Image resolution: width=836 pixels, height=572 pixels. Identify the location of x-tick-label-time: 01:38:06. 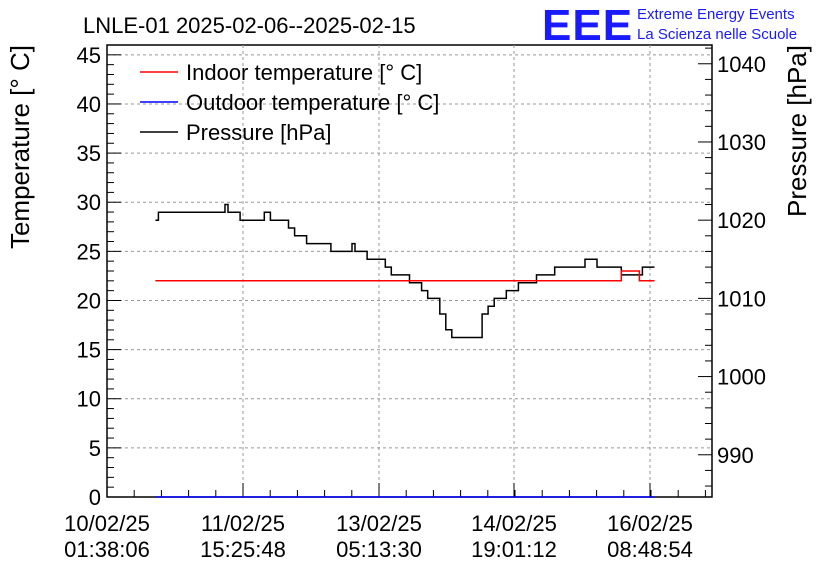
(107, 549).